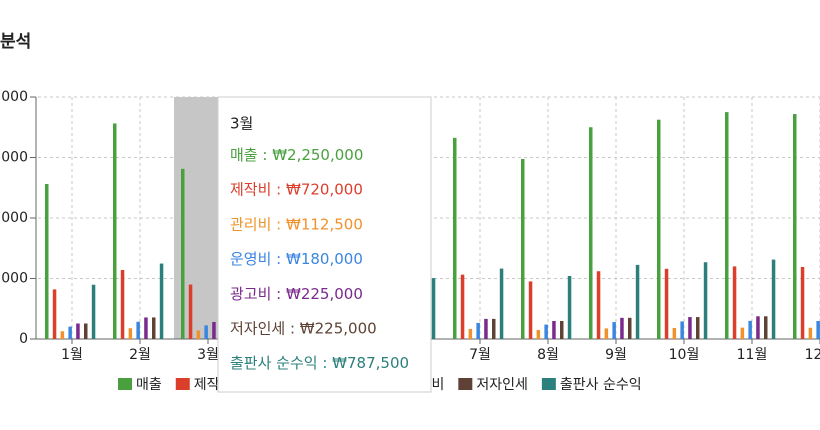 The image size is (820, 430). What do you see at coordinates (296, 189) in the screenshot?
I see `tooltip-entry: 제작비 : ₩720,000` at bounding box center [296, 189].